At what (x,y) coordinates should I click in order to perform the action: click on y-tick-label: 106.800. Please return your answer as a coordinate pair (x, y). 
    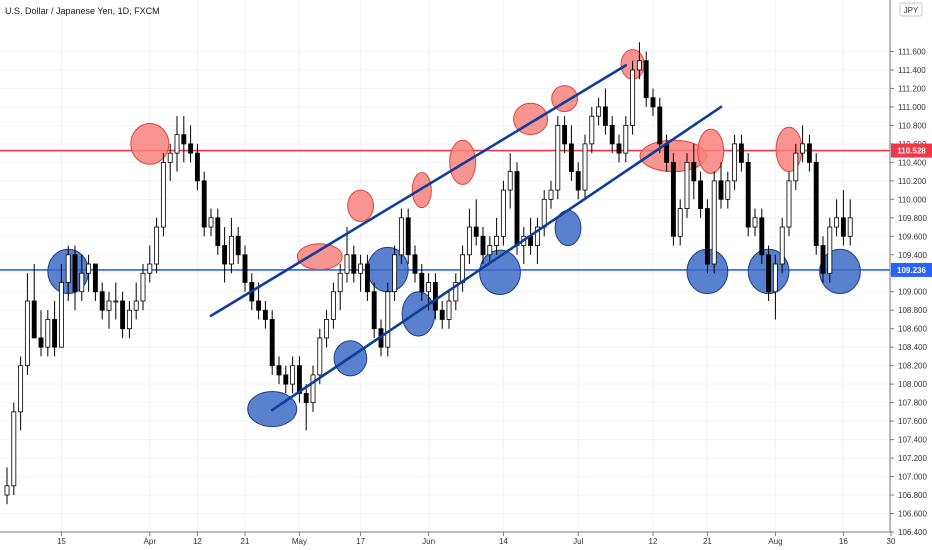
    Looking at the image, I should click on (912, 495).